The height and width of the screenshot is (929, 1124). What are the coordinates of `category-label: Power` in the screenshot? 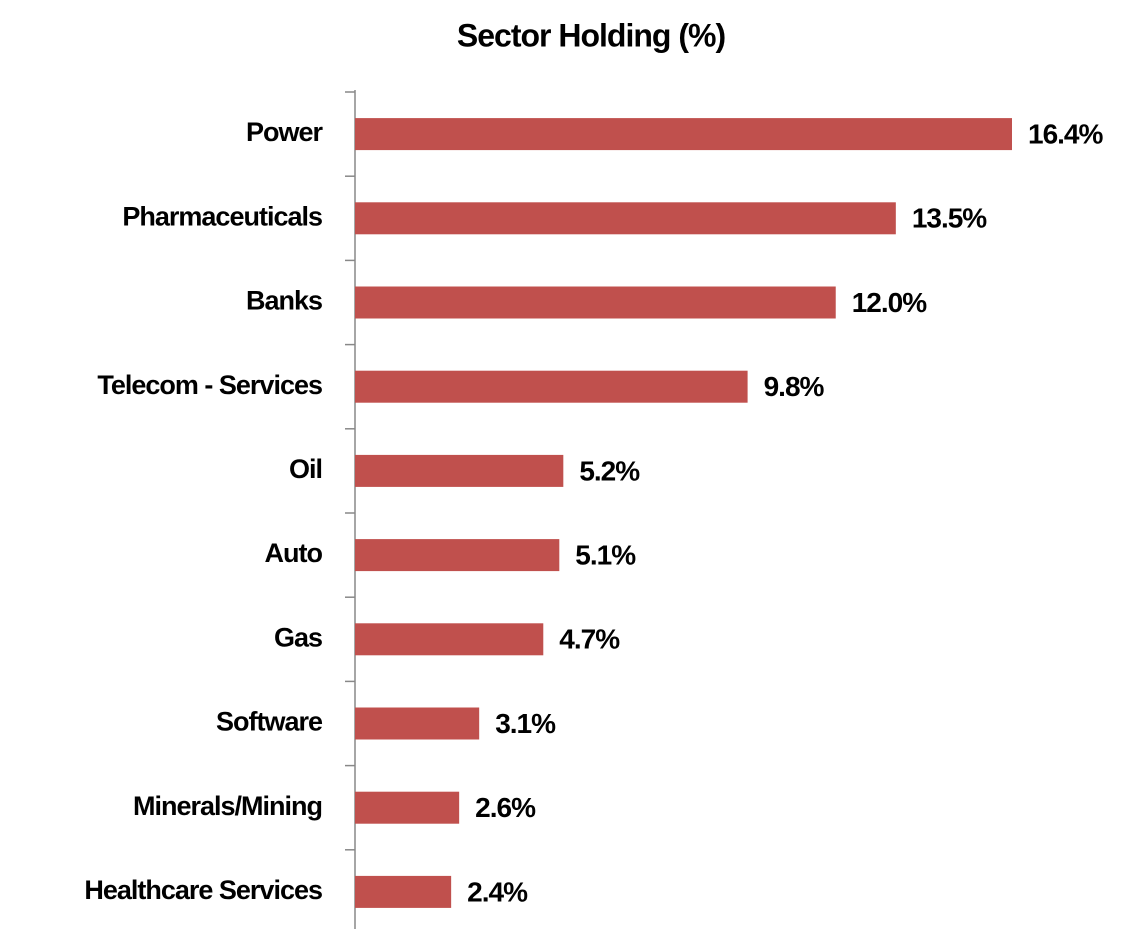 It's located at (285, 132).